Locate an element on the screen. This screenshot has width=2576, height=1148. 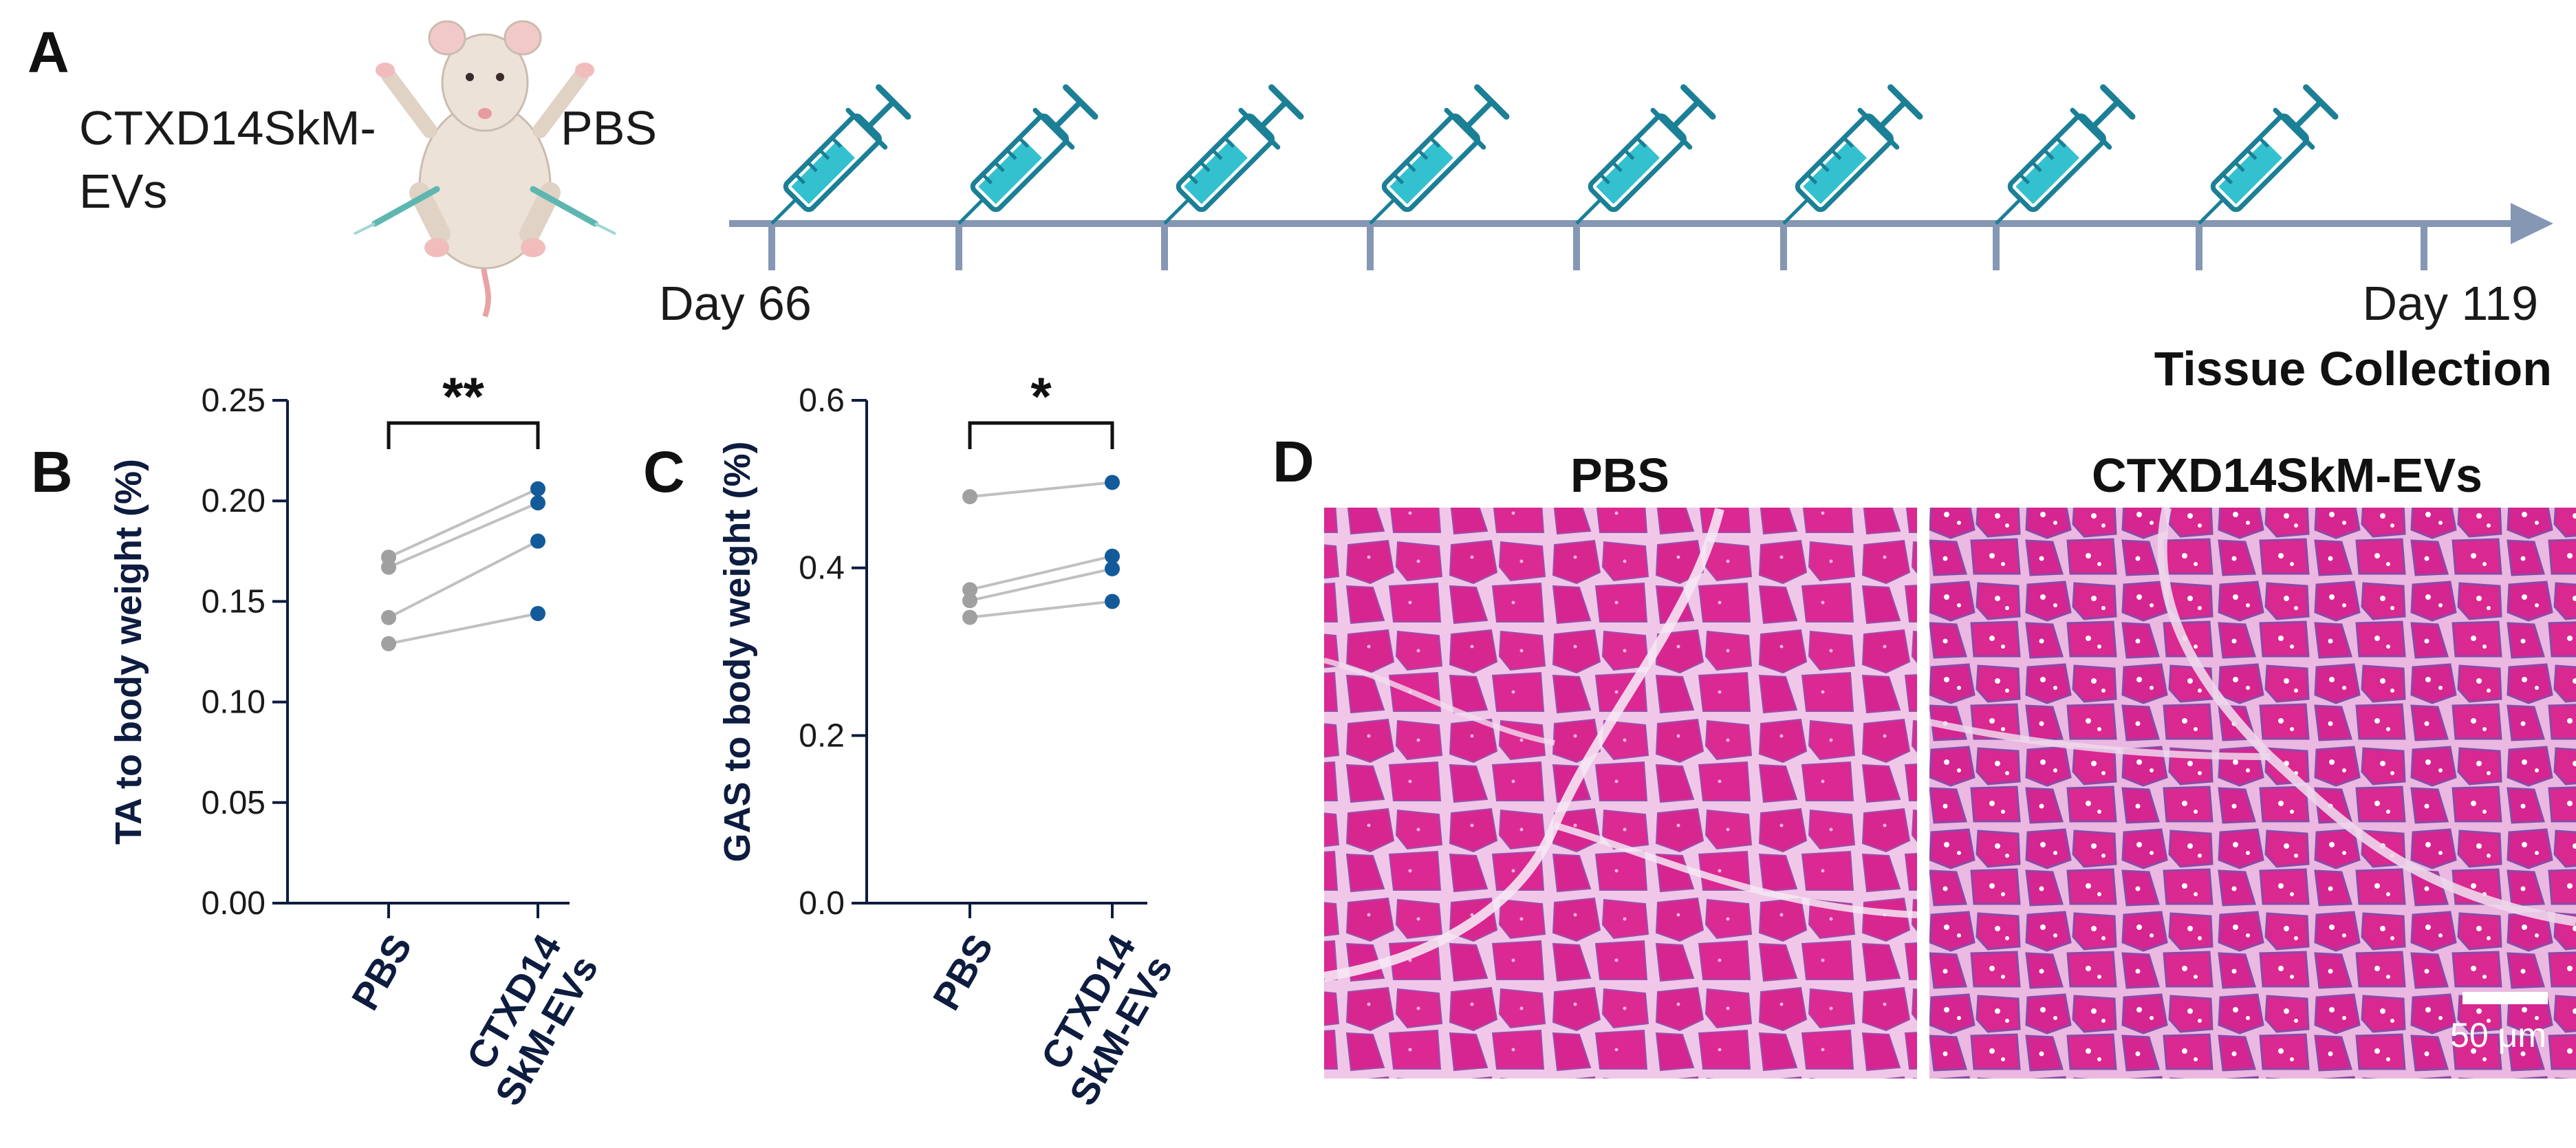
micrograph-pbs-title: PBS is located at coordinates (1620, 475).